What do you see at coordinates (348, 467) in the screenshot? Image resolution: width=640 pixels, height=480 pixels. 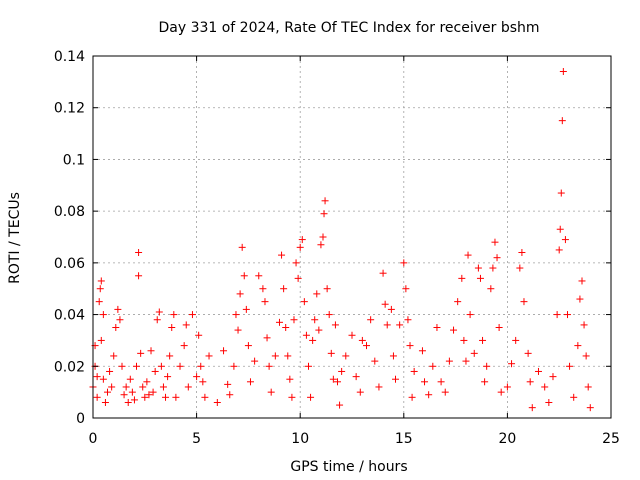 I see `x-axis-label: GPS time / hours` at bounding box center [348, 467].